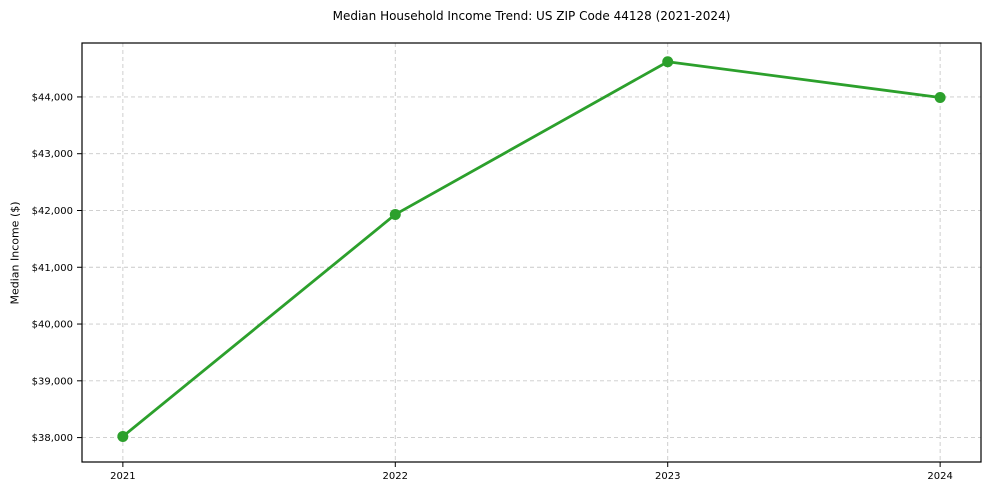 The image size is (989, 490). Describe the element at coordinates (52, 438) in the screenshot. I see `y-tick-label: $38,000` at that location.